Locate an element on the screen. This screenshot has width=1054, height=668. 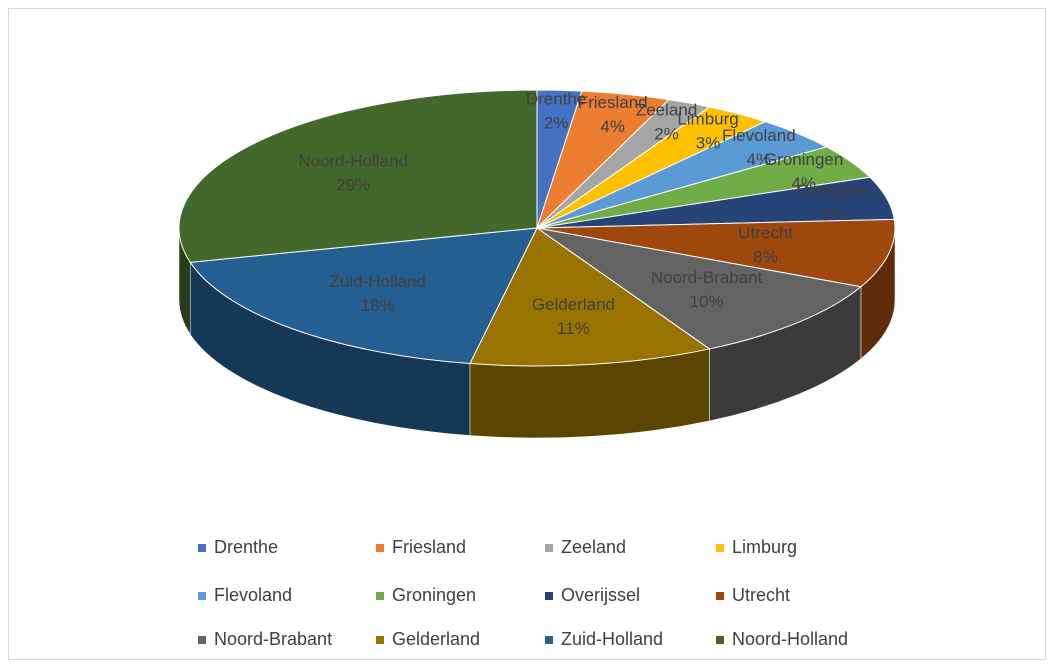
data-label-name: Noord-Holland is located at coordinates (353, 161).